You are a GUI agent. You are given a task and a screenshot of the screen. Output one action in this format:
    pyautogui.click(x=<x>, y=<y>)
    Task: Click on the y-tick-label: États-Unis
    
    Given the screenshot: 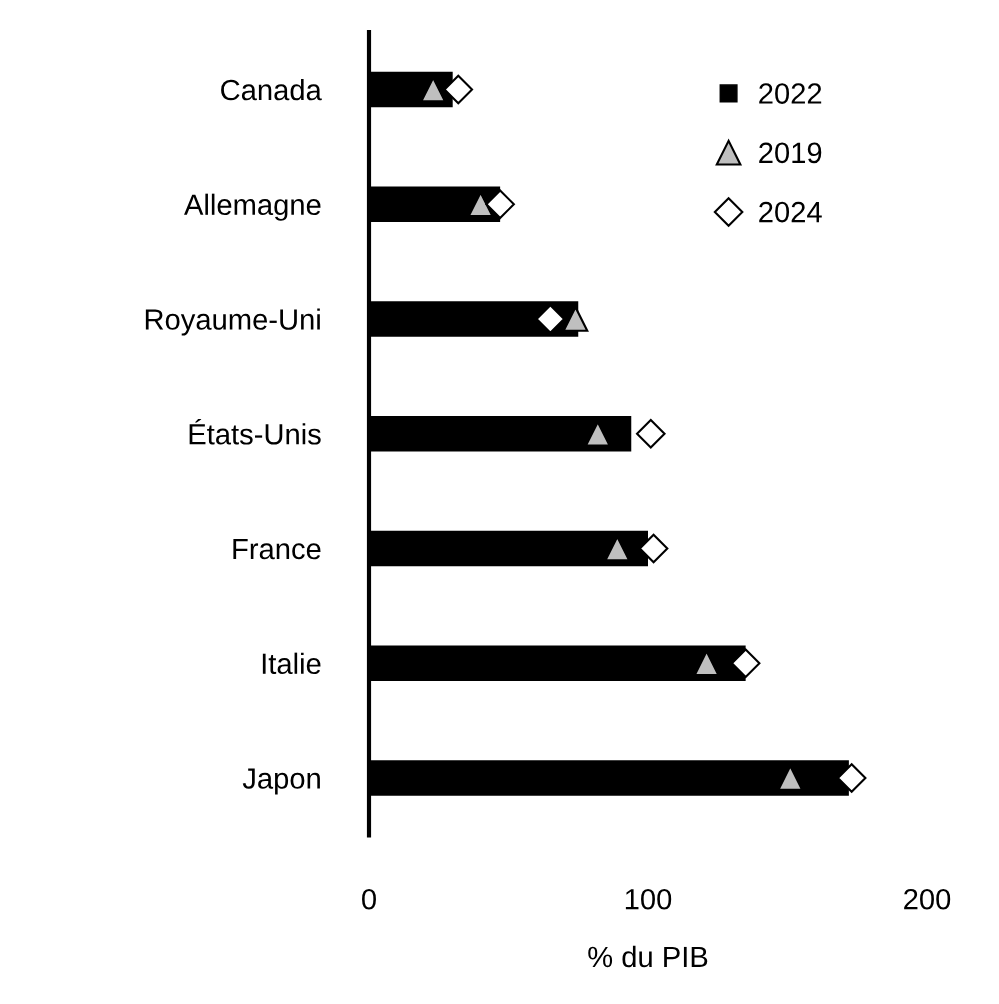 What is the action you would take?
    pyautogui.click(x=255, y=432)
    